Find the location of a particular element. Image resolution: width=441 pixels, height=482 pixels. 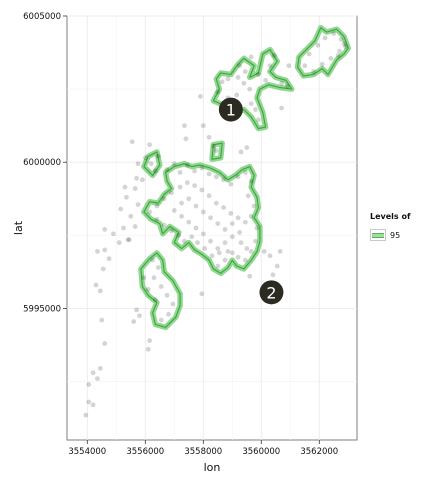

x-tick-label: 3562000 is located at coordinates (319, 452).